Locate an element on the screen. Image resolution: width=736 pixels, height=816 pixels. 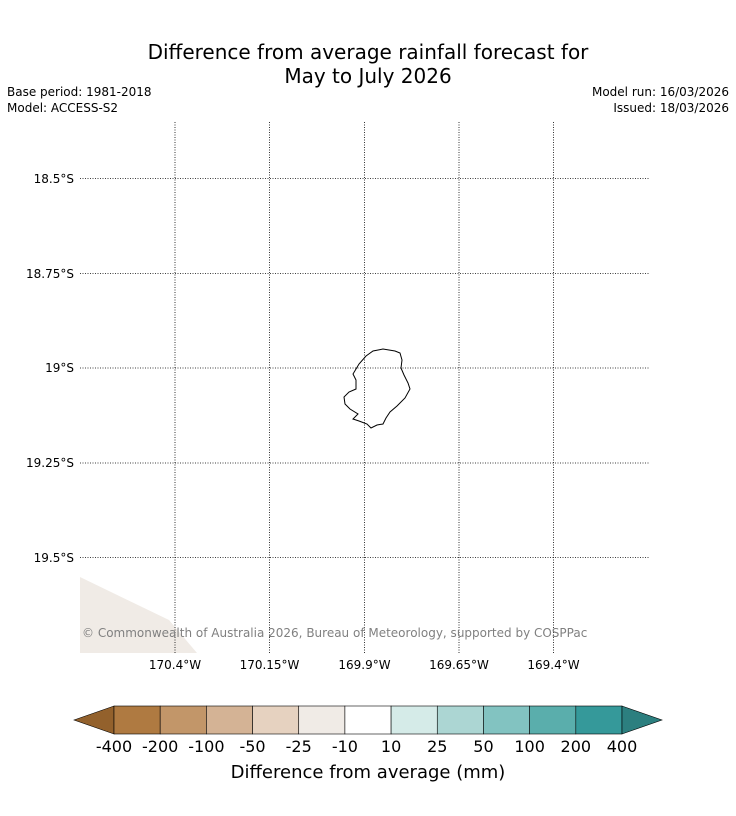
lat-label: 19.5°S is located at coordinates (53, 557).